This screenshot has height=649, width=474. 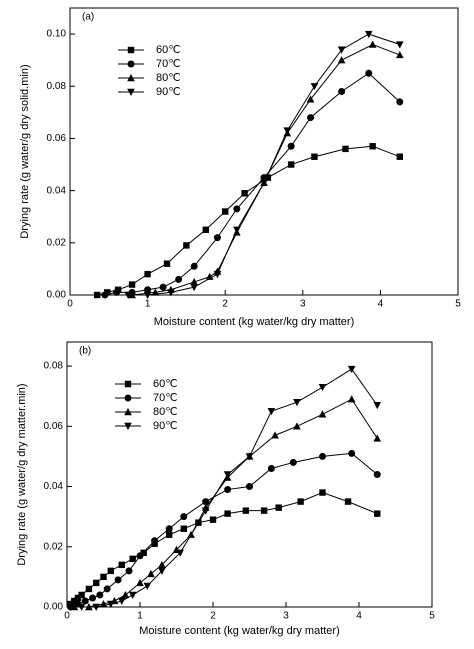 What do you see at coordinates (25, 151) in the screenshot?
I see `y-axis-label: Drying rate (g water/g dry solid.min)` at bounding box center [25, 151].